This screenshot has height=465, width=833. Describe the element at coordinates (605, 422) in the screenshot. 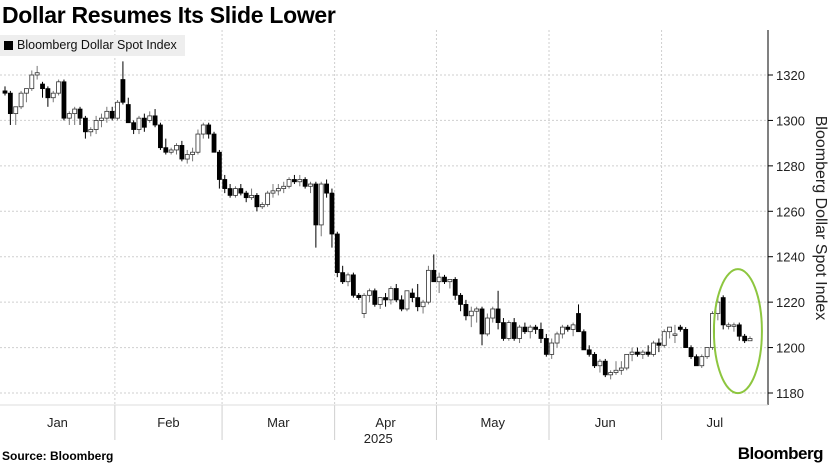

I see `x-tick-label: Jun` at that location.